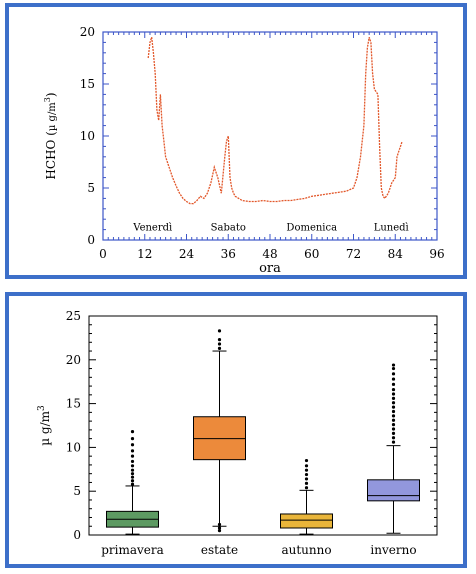 The image size is (476, 574). Describe the element at coordinates (228, 228) in the screenshot. I see `day-label: Sabato` at that location.